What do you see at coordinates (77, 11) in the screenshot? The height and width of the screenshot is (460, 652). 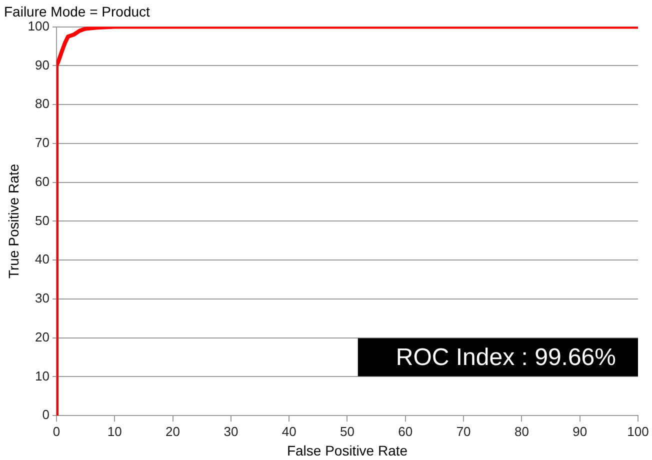 I see `chart-title: Failure Mode = Product` at bounding box center [77, 11].